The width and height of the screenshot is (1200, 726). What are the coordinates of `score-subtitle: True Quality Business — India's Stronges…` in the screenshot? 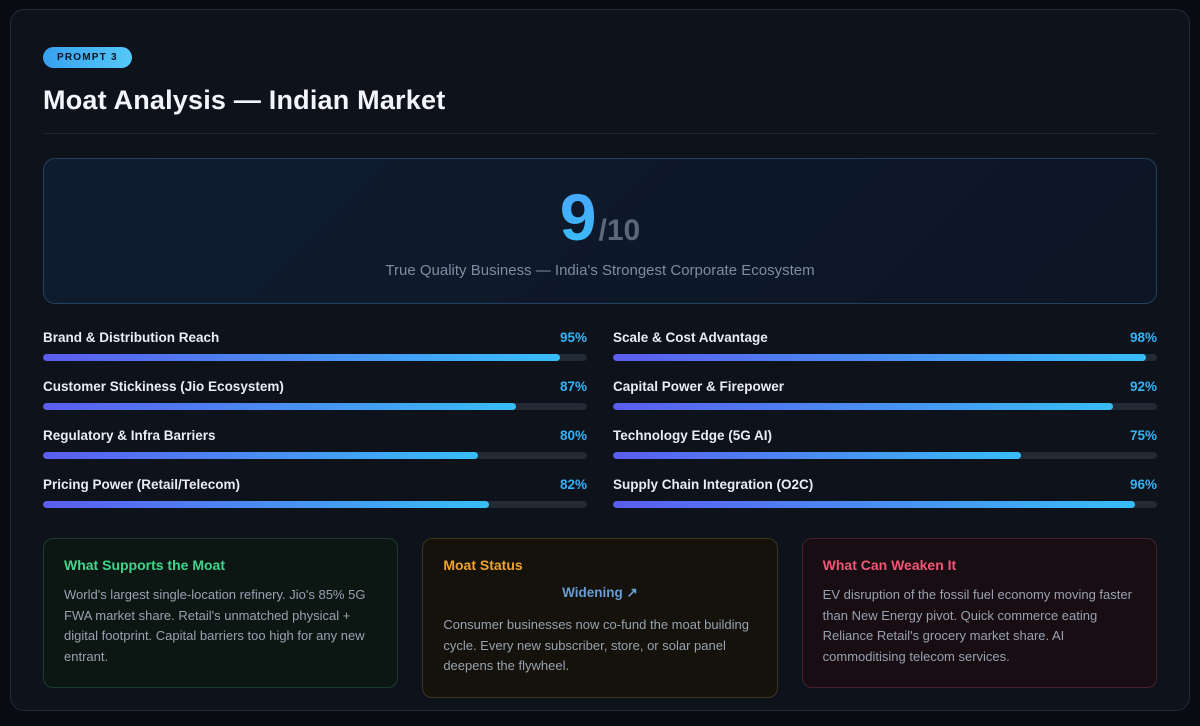 It's located at (600, 270).